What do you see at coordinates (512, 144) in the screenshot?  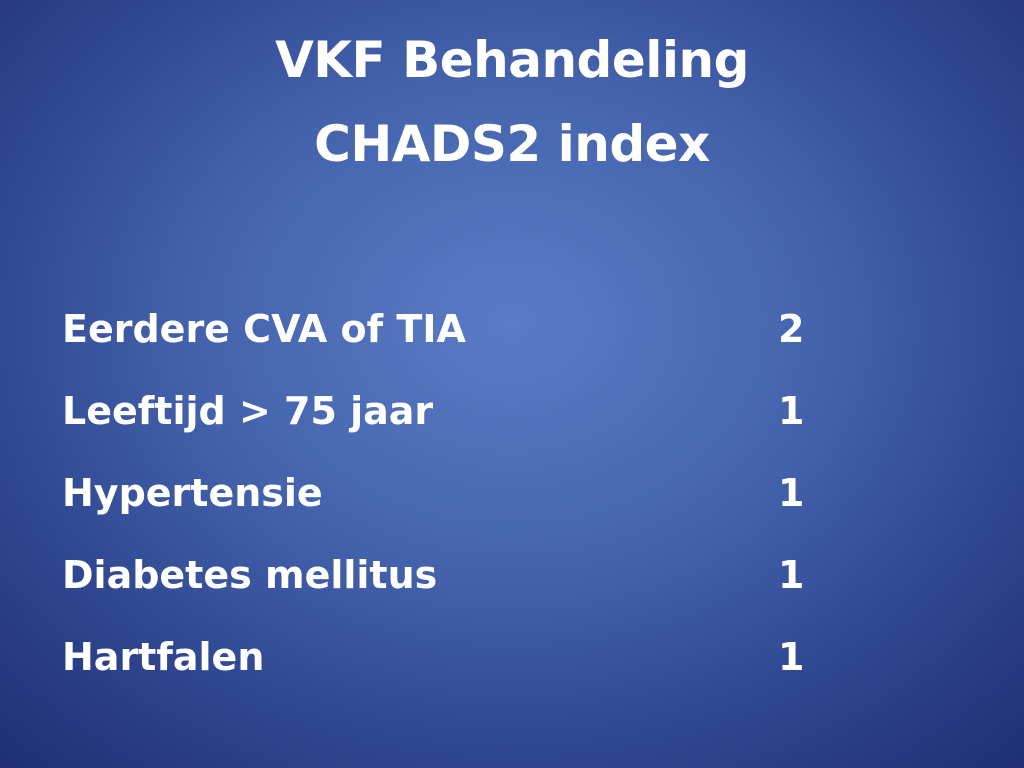 I see `title-line-2: CHADS2 index` at bounding box center [512, 144].